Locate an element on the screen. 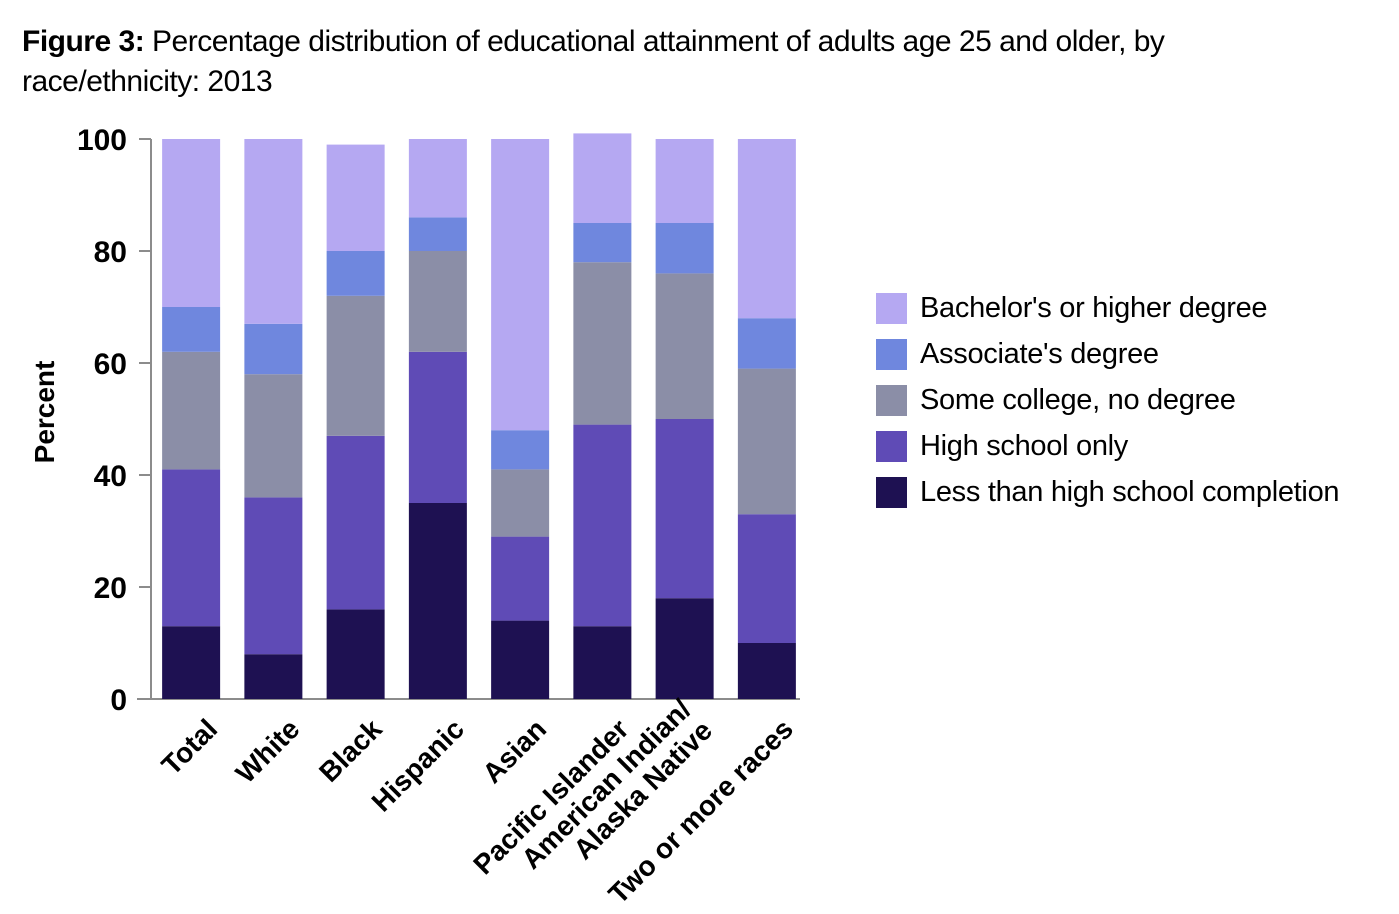 The image size is (1399, 914). x-tick-label: White is located at coordinates (268, 751).